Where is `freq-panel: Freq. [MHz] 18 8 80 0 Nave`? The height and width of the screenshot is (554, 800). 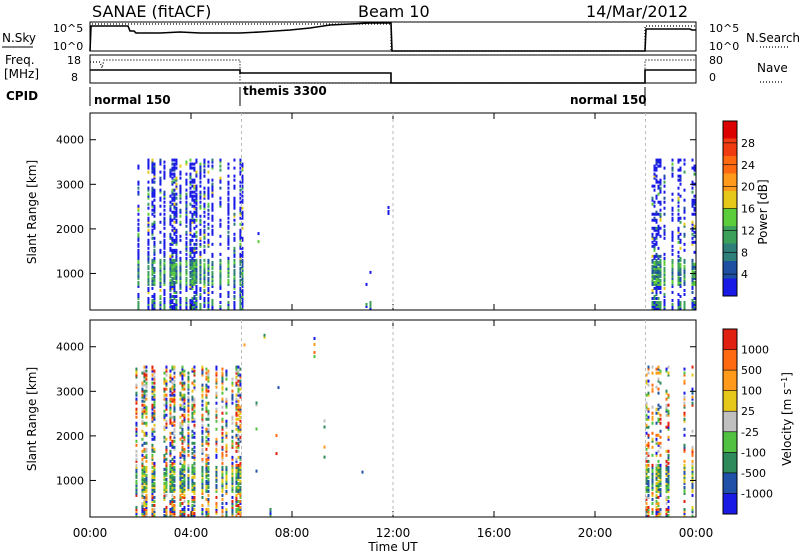
freq-panel: Freq. [MHz] 18 8 80 0 Nave is located at coordinates (396, 68).